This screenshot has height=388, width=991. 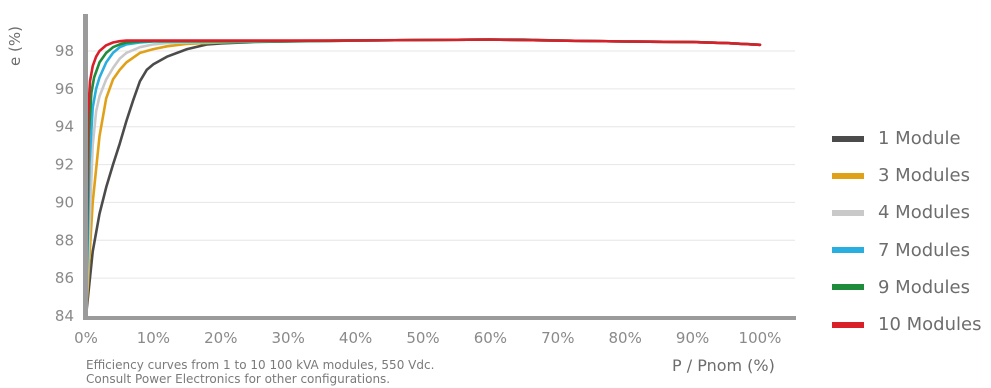 I want to click on legend-item: 4 Modules, so click(x=906, y=212).